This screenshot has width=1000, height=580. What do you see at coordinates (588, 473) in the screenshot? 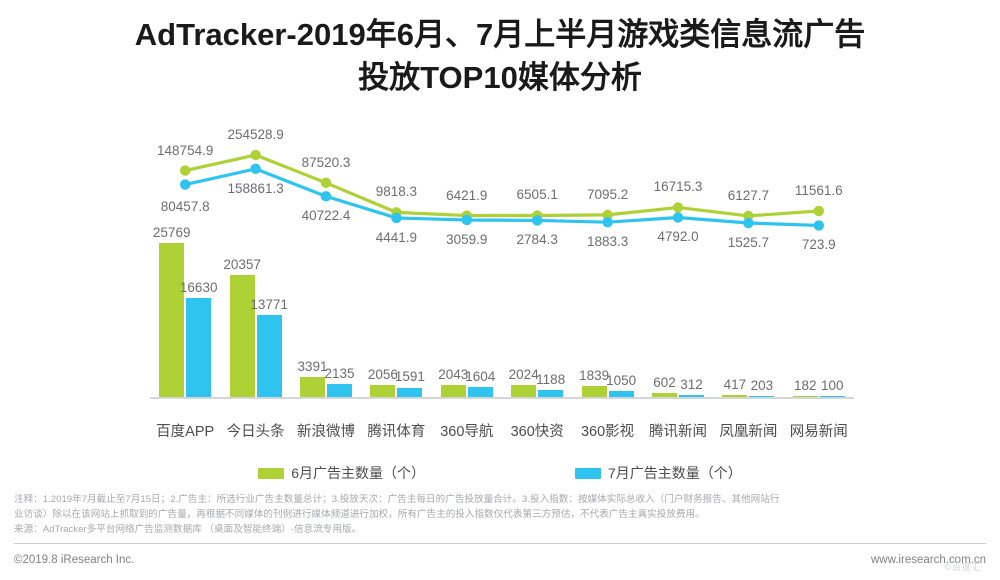
I see `legend-swatch-blue-icon` at bounding box center [588, 473].